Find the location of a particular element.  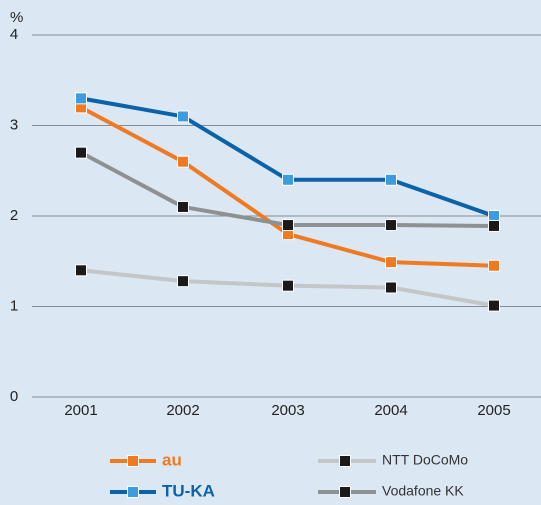

x-tick-label: 2004 is located at coordinates (390, 410).